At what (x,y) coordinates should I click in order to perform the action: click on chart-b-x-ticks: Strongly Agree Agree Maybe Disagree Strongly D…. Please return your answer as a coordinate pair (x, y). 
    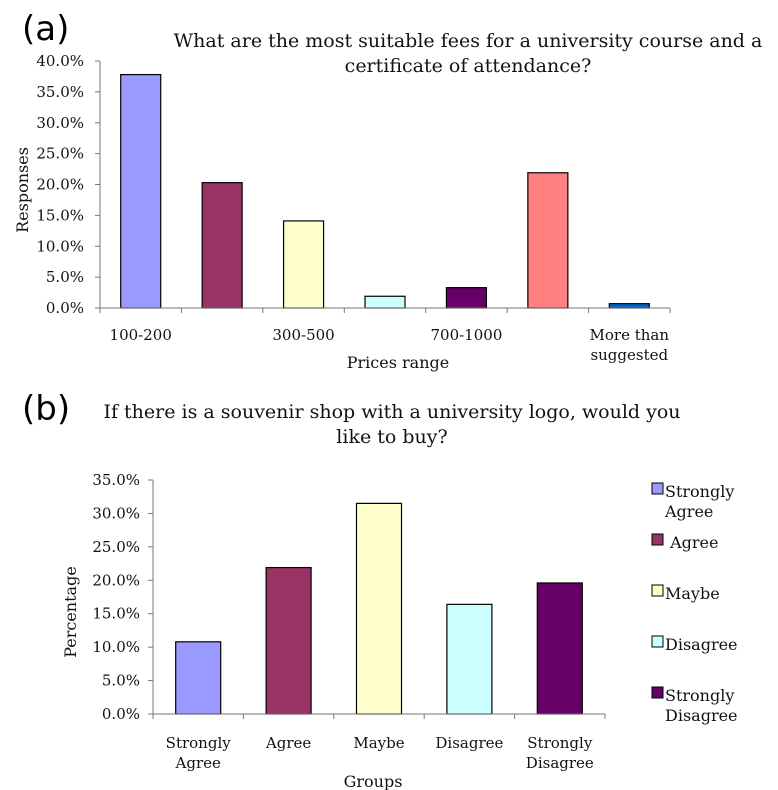
    Looking at the image, I should click on (379, 743).